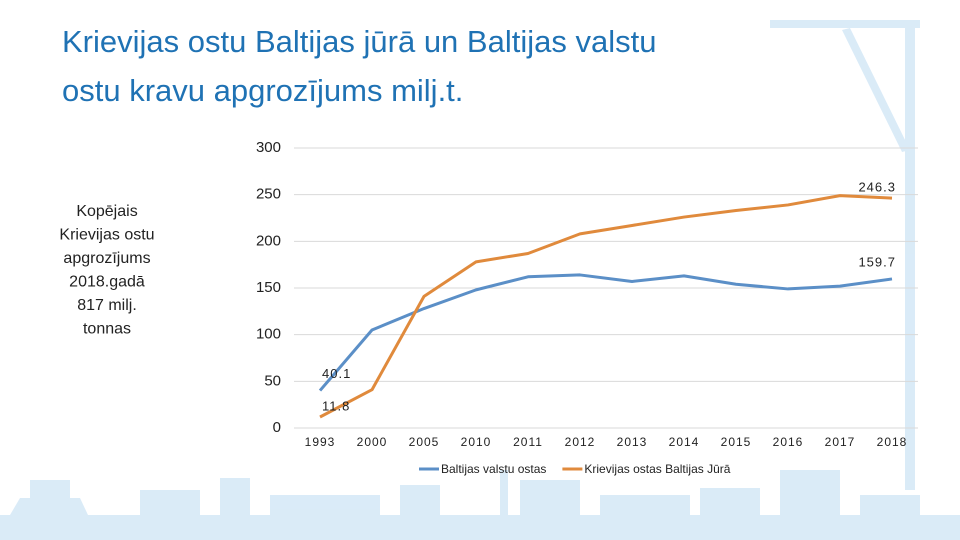 The width and height of the screenshot is (960, 540). What do you see at coordinates (336, 373) in the screenshot?
I see `data-label: 40.1` at bounding box center [336, 373].